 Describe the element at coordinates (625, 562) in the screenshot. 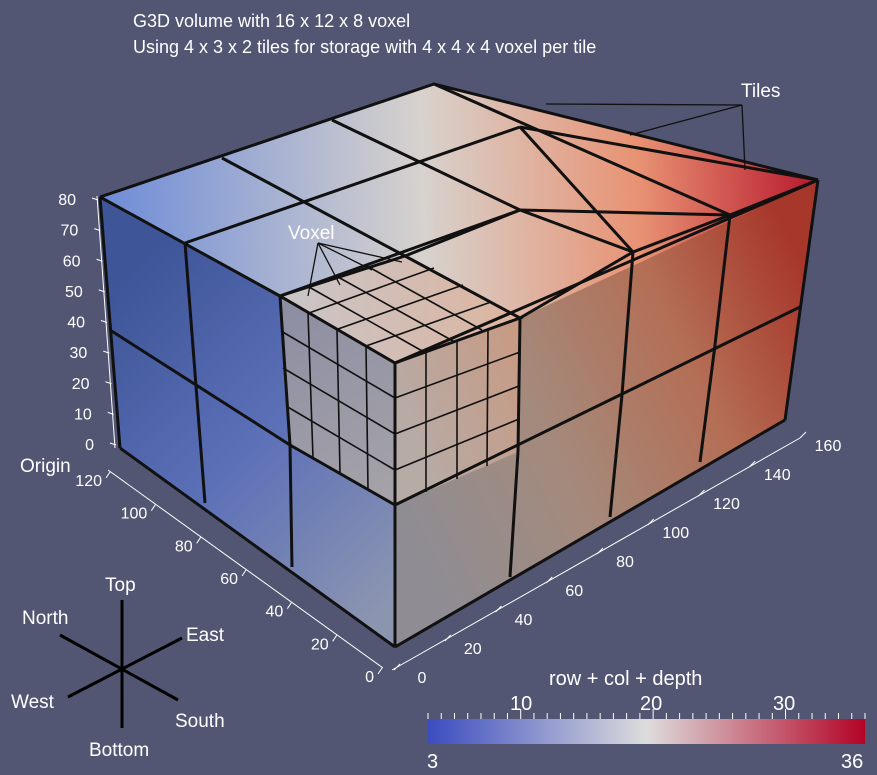

I see `x-axis-tick-label-80: 80` at that location.